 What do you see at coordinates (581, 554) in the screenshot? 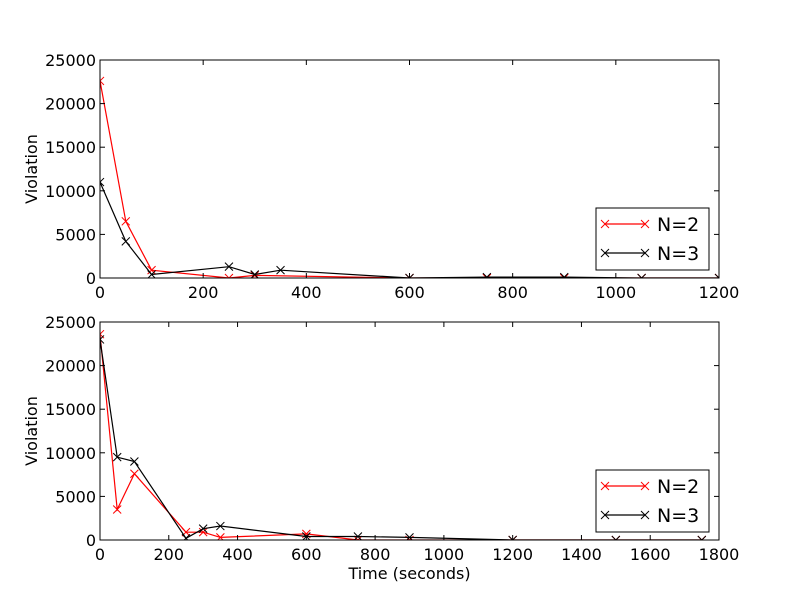
I see `x-tick-label: 1400` at bounding box center [581, 554].